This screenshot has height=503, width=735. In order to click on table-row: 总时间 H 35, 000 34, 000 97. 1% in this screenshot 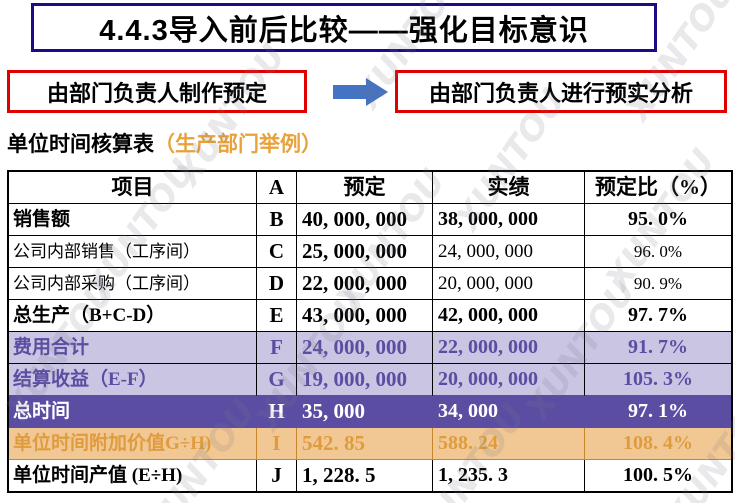, I will do `click(370, 412)`.